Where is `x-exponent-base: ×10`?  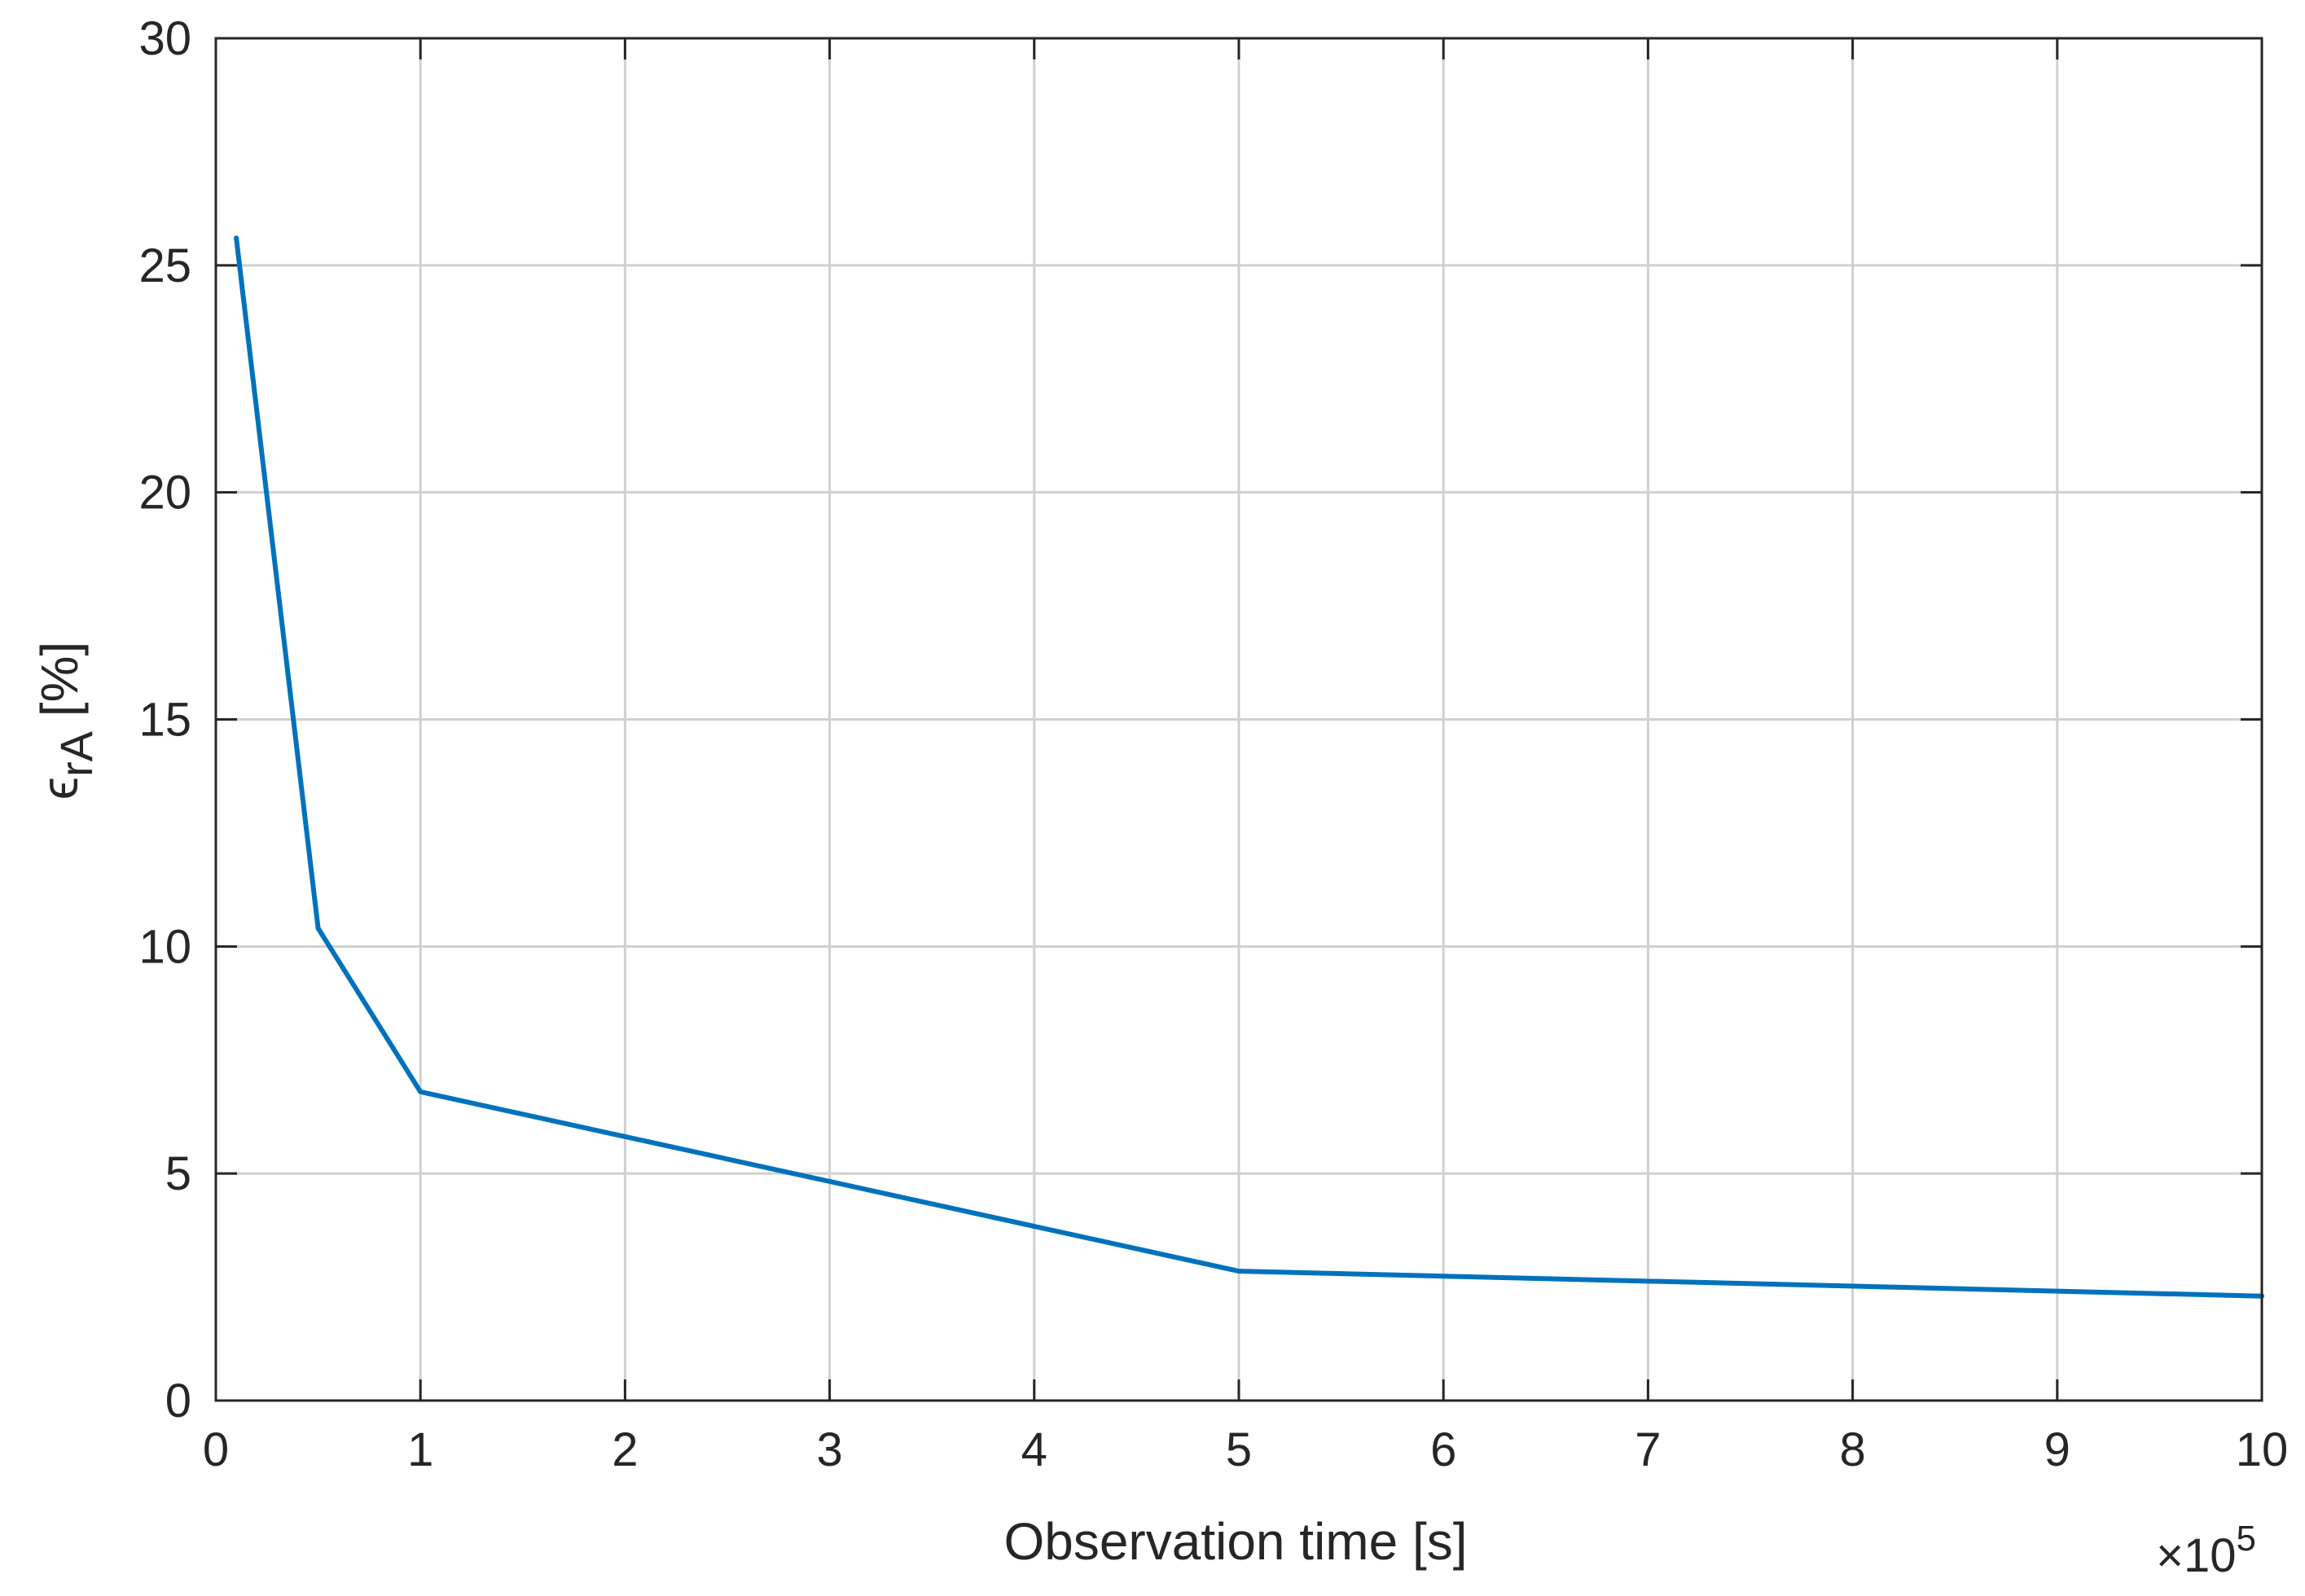
x-exponent-base: ×10 is located at coordinates (2196, 1555).